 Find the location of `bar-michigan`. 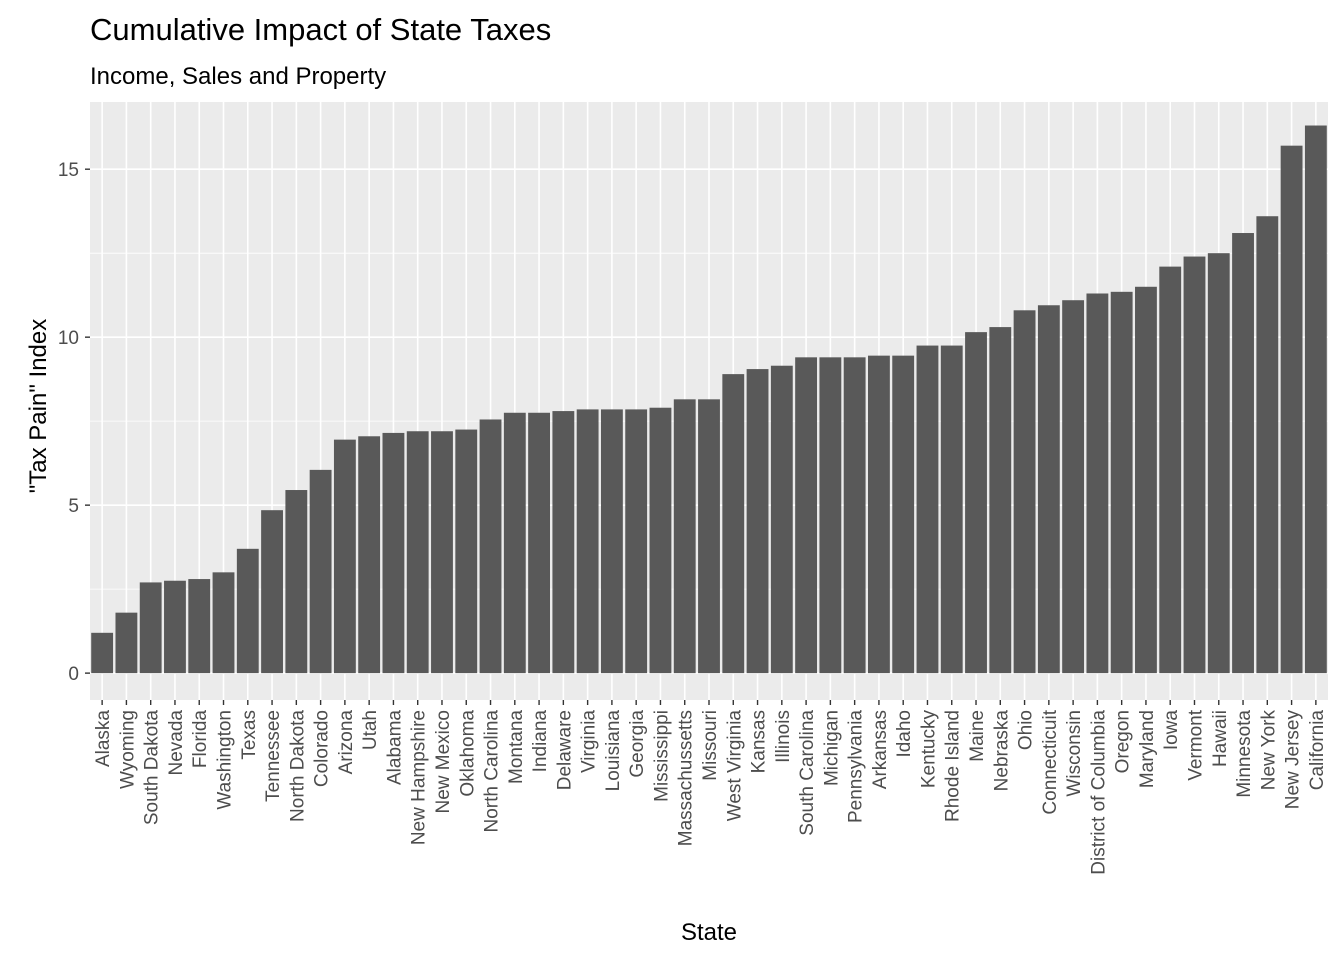

bar-michigan is located at coordinates (830, 515).